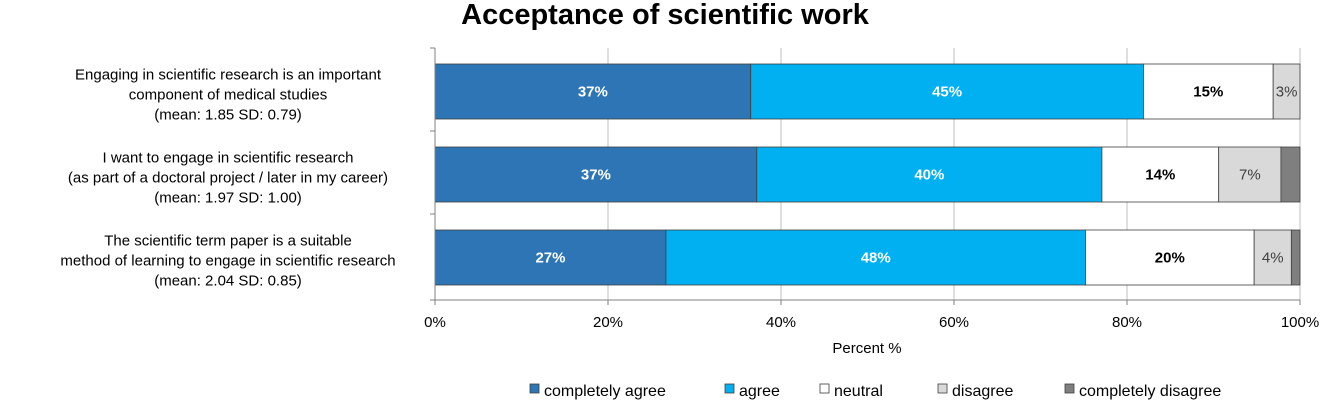 The width and height of the screenshot is (1322, 400). What do you see at coordinates (954, 322) in the screenshot?
I see `x-tick-label: 60%` at bounding box center [954, 322].